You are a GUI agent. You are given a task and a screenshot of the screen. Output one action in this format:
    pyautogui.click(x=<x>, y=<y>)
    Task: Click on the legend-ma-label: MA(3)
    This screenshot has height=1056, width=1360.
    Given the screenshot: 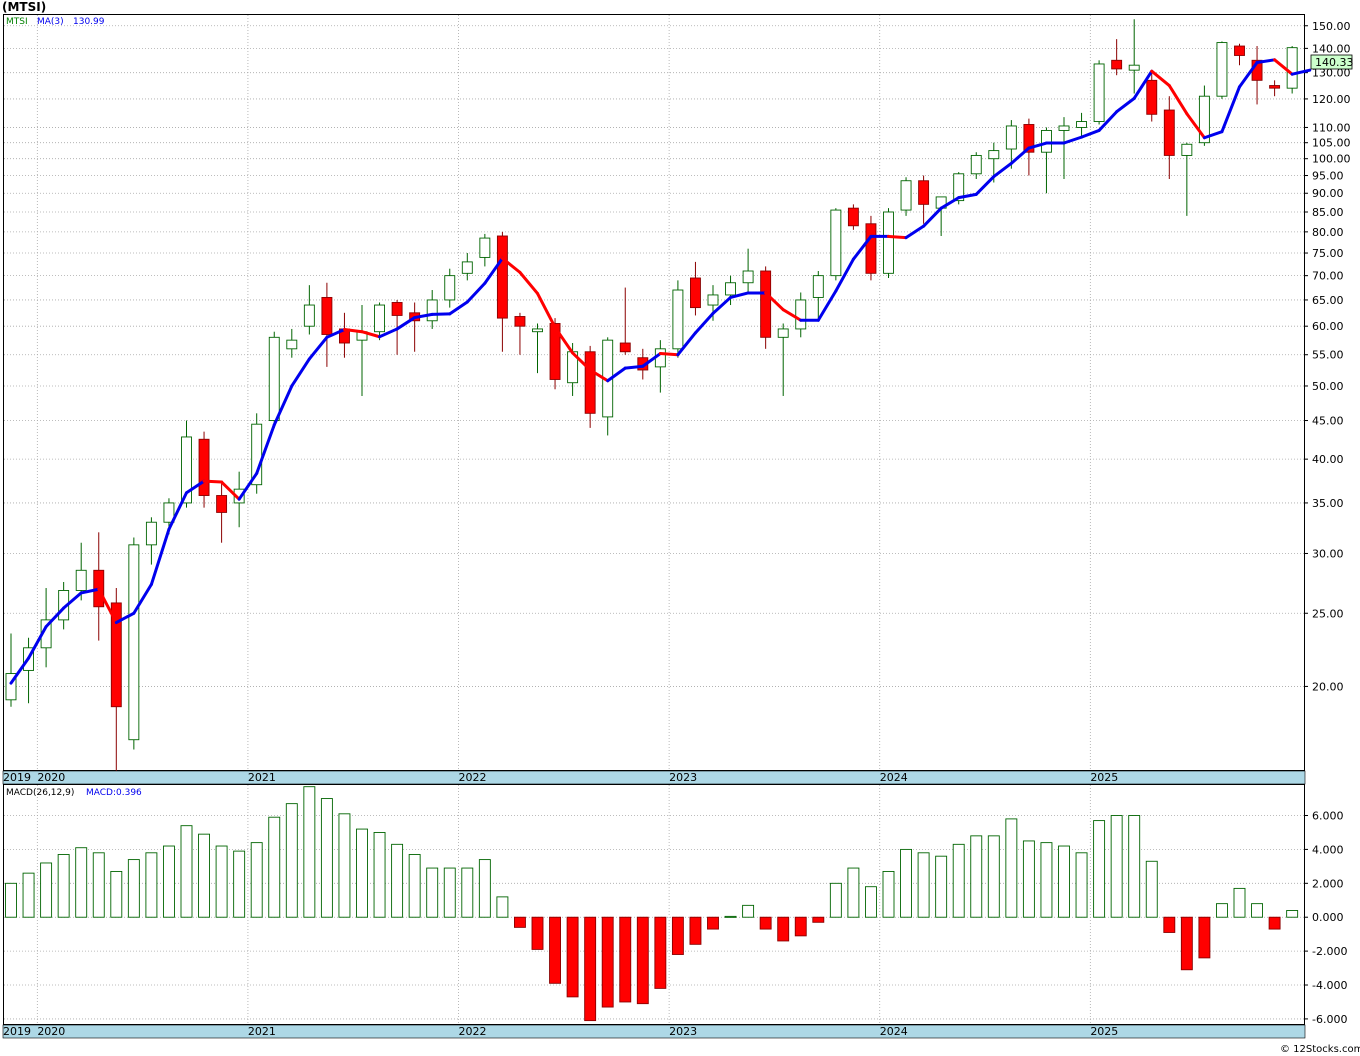 What is the action you would take?
    pyautogui.click(x=50, y=22)
    